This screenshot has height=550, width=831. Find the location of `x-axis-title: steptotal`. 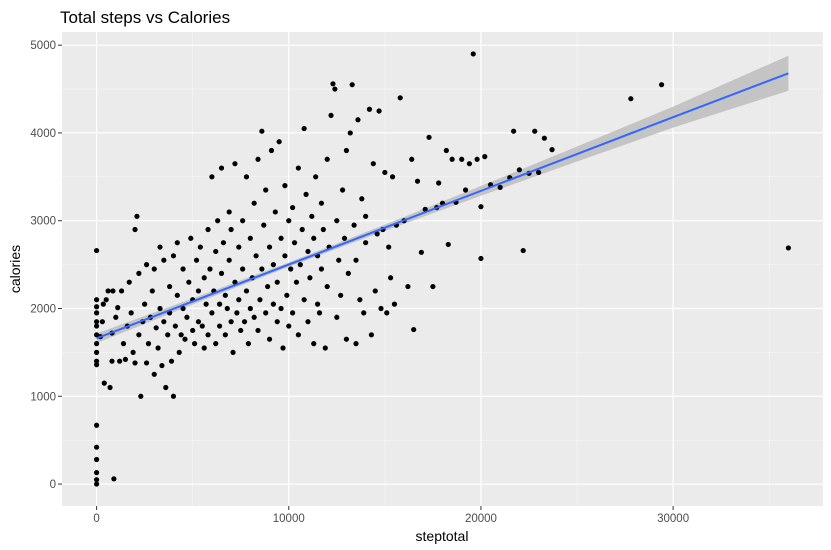

x-axis-title: steptotal is located at coordinates (442, 536).